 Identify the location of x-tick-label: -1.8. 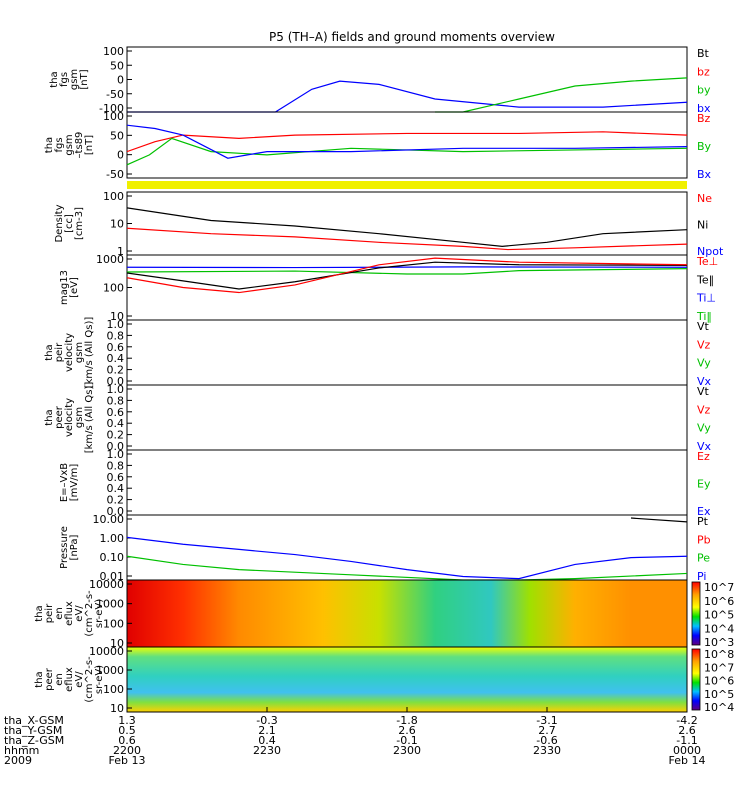
(406, 720).